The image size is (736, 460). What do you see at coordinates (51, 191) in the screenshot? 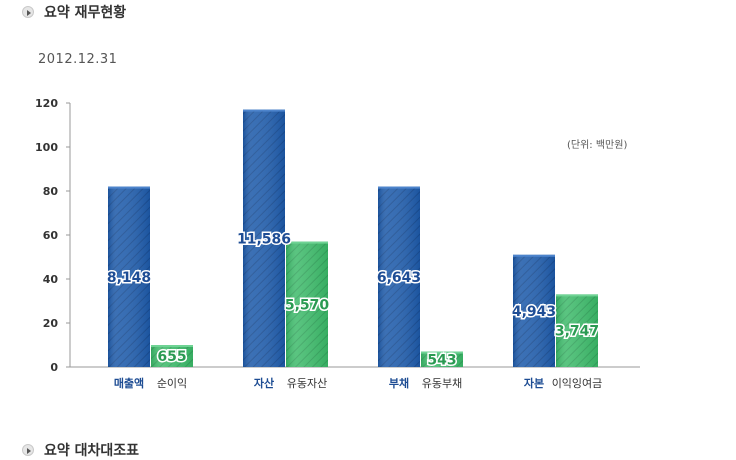
I see `y-tick-label: 80` at bounding box center [51, 191].